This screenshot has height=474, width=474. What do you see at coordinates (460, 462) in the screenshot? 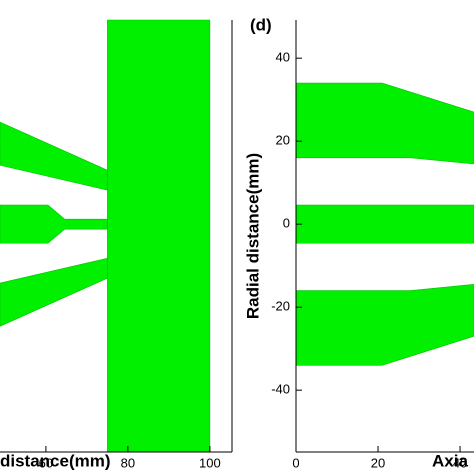
I see `x-tick-label: 40` at bounding box center [460, 462].